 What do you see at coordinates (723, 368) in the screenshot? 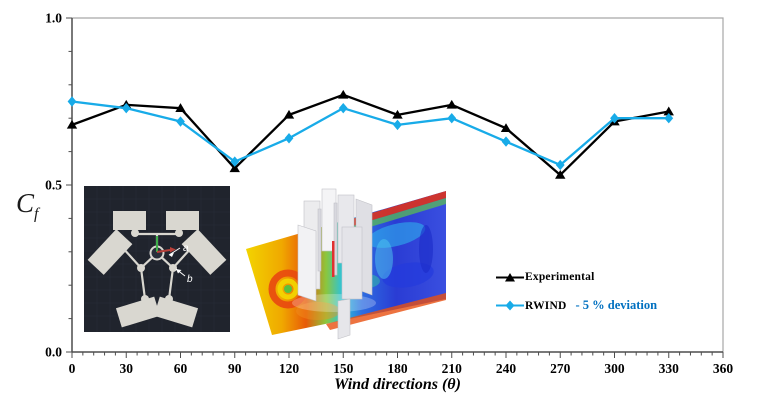
I see `x-tick-label: 360` at bounding box center [723, 368].